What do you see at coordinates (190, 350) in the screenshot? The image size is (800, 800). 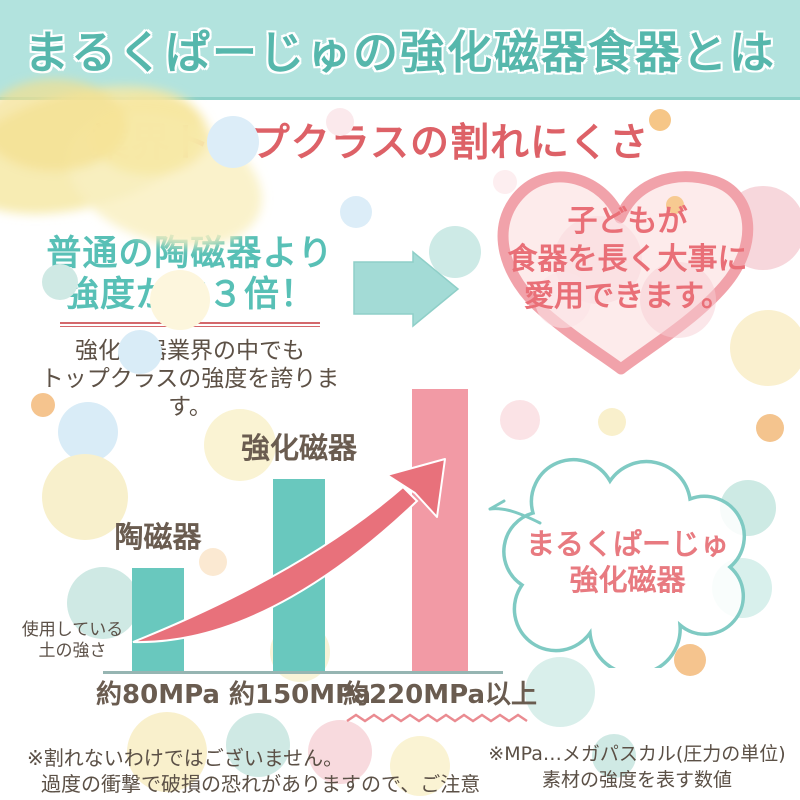 I see `claim-note-line1: 強化磁器業界の中でも` at bounding box center [190, 350].